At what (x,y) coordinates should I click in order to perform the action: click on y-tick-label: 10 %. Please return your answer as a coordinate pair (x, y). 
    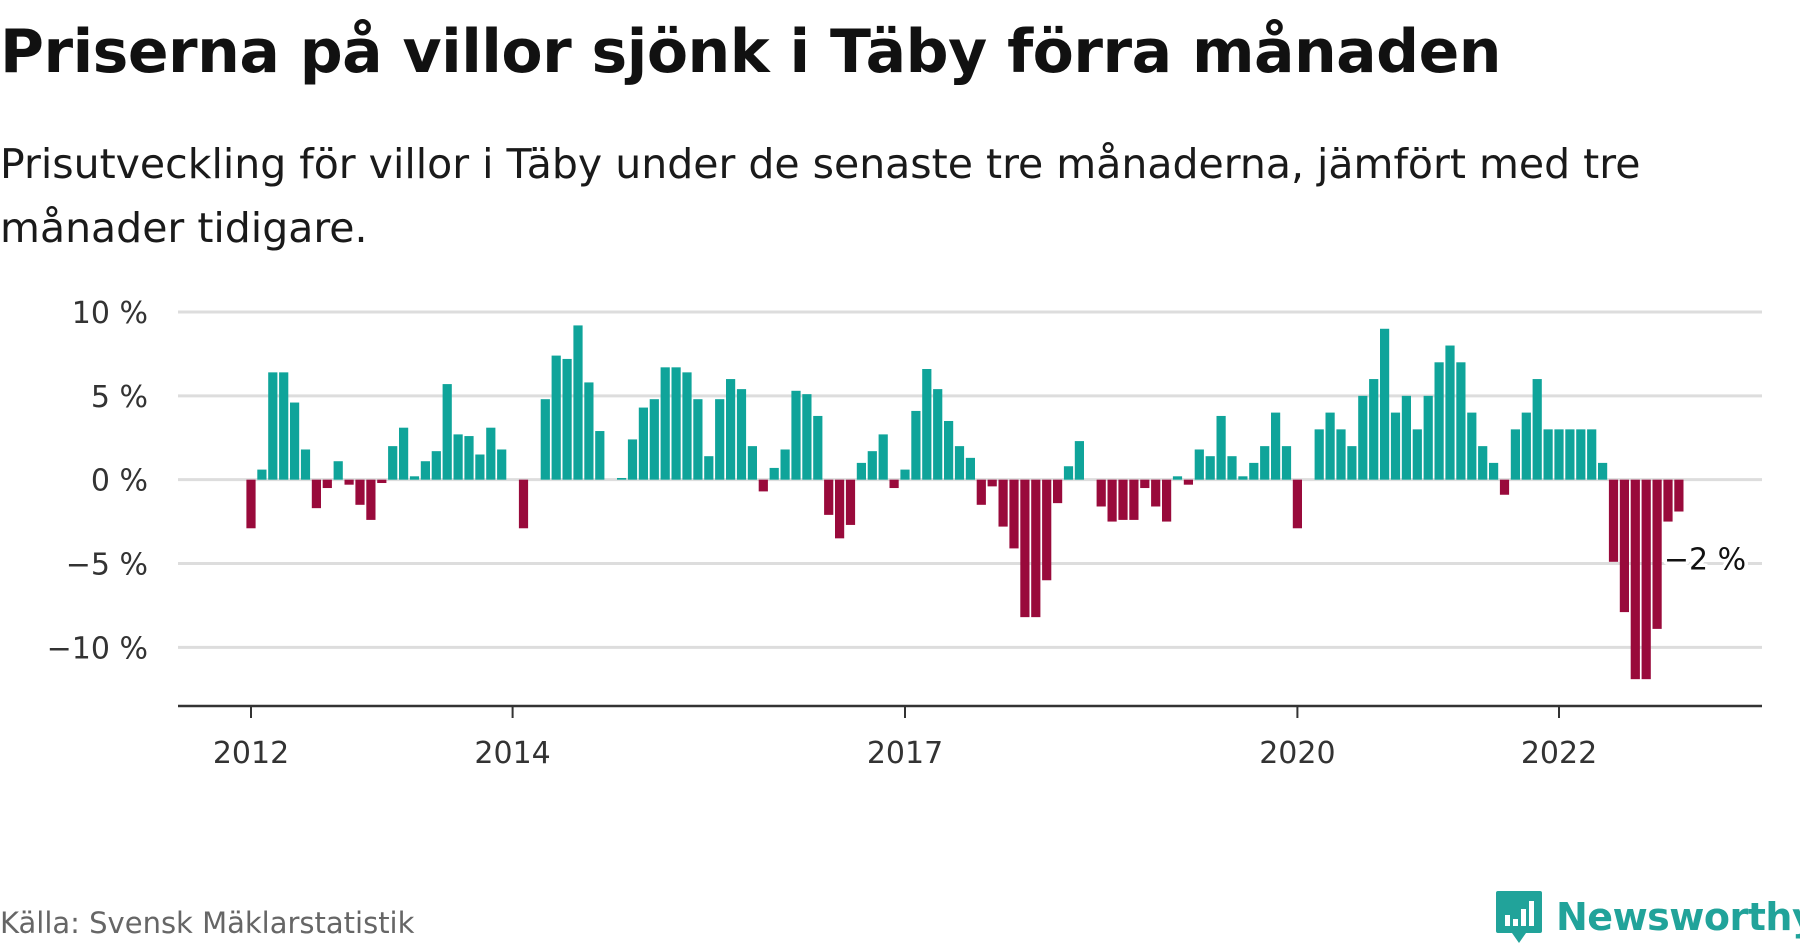
    Looking at the image, I should click on (110, 313).